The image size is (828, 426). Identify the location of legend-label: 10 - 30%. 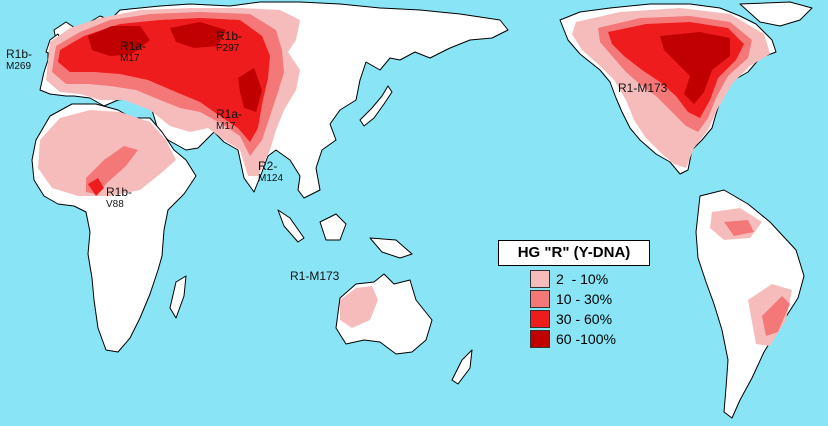
(584, 299).